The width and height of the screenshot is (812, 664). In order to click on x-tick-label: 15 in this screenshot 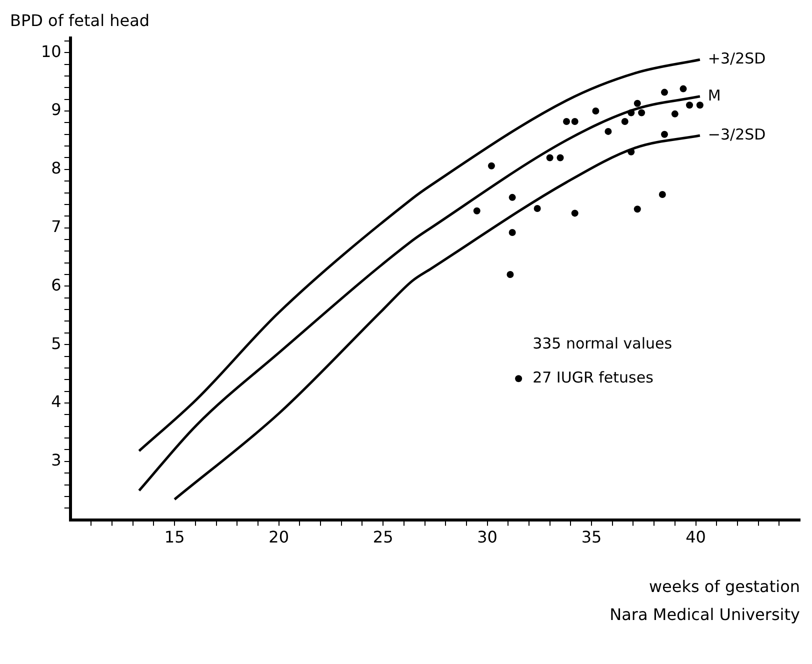, I will do `click(174, 537)`.